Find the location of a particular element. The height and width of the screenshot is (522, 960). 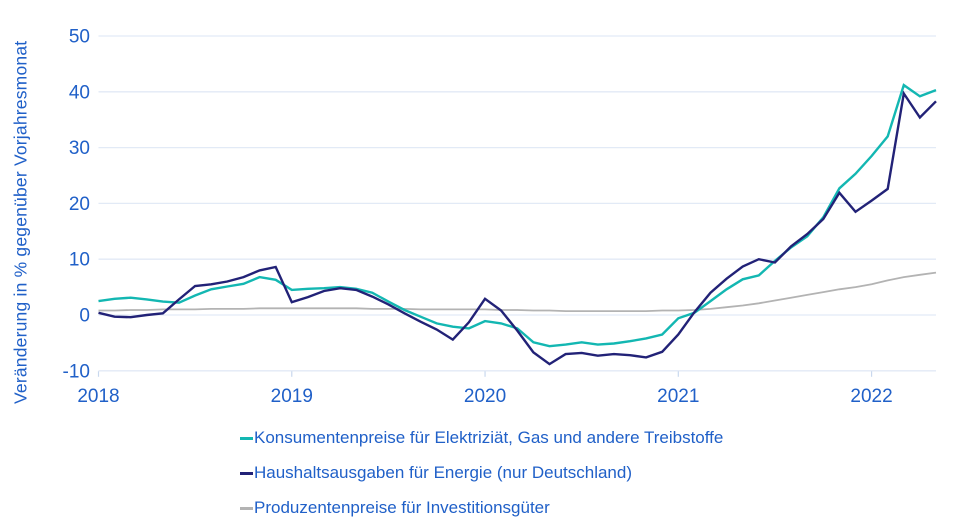

legend-label-produzentenpreise: Produzentenpreise für Investitionsgüter is located at coordinates (402, 507).